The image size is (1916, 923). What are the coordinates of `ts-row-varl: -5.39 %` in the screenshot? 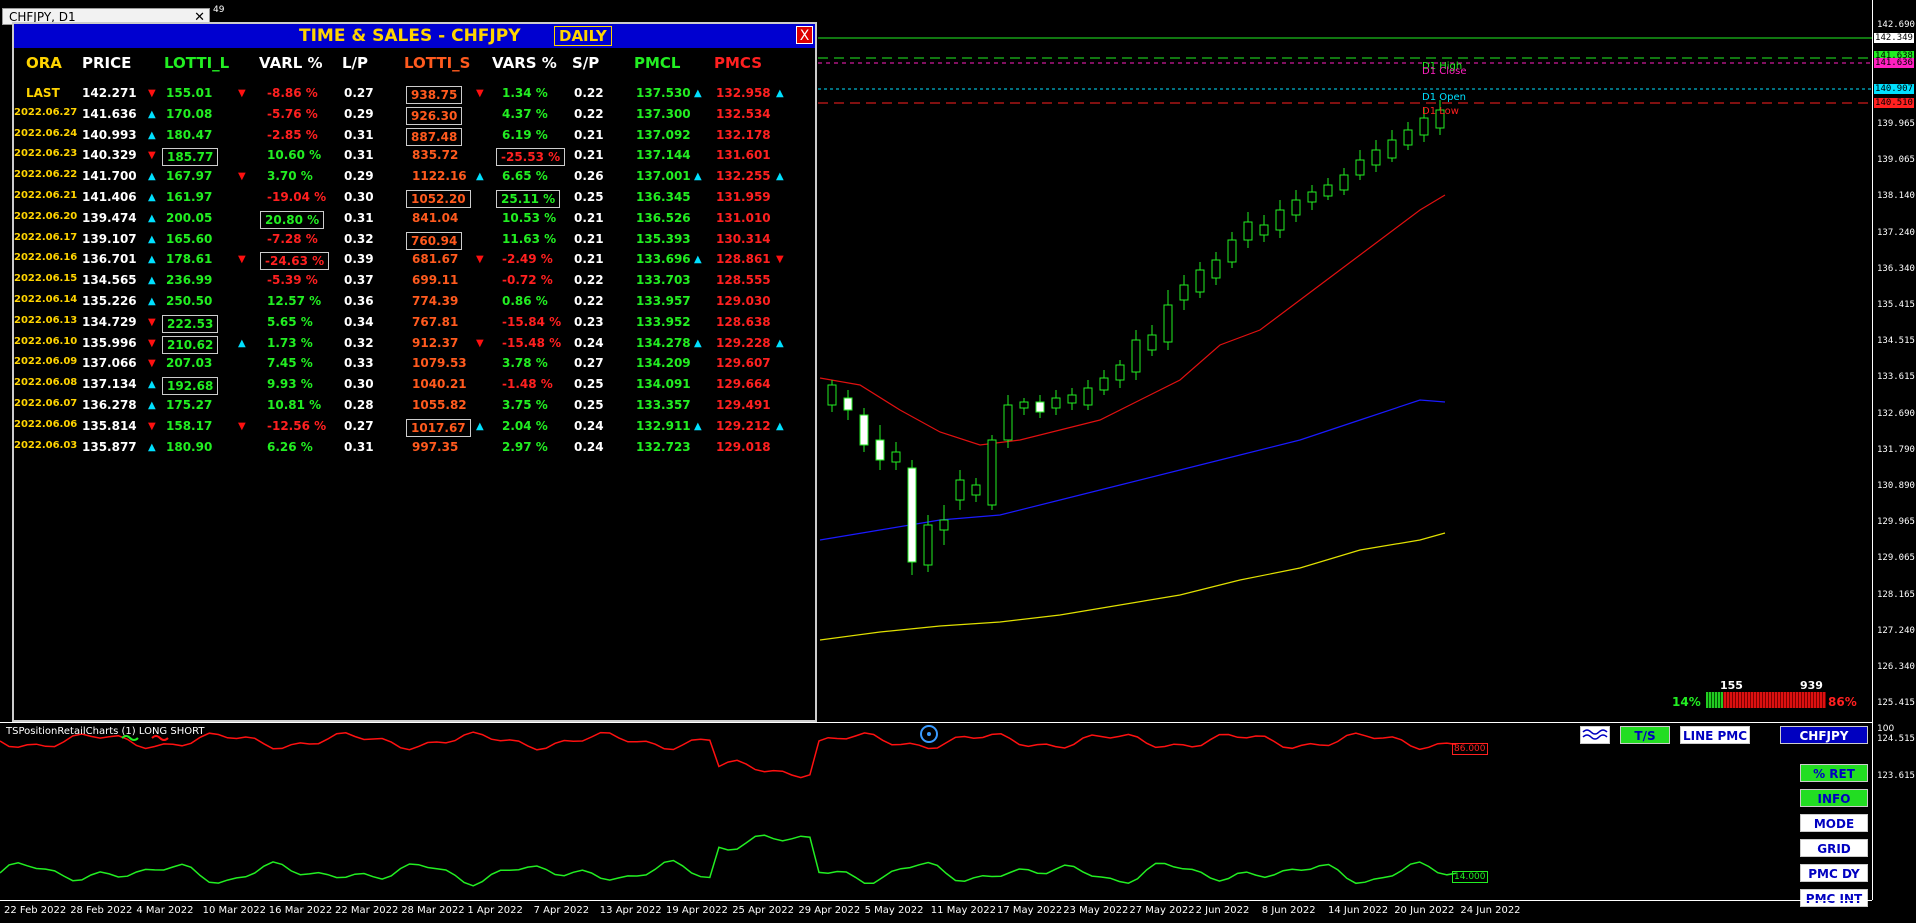 It's located at (292, 280).